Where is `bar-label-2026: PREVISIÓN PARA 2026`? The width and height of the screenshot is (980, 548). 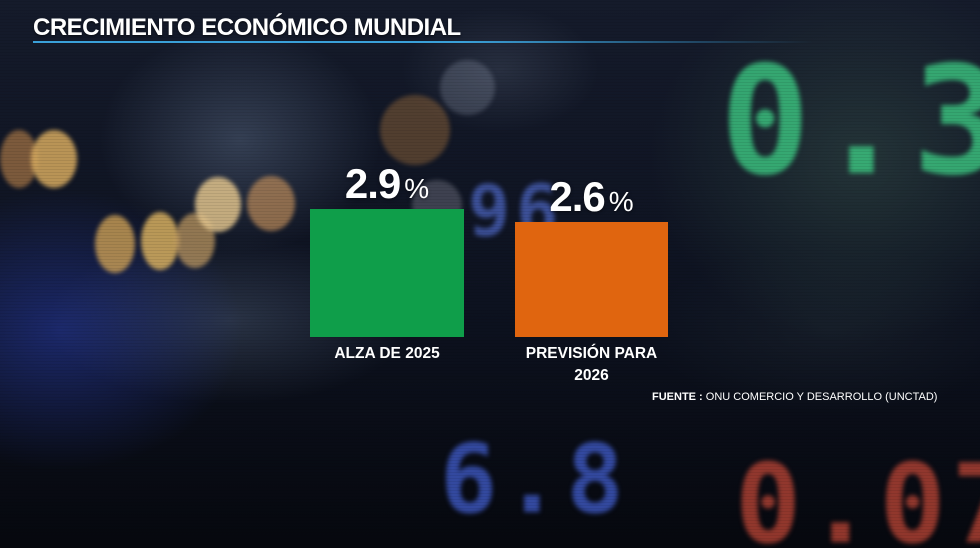
bar-label-2026: PREVISIÓN PARA 2026 is located at coordinates (591, 365).